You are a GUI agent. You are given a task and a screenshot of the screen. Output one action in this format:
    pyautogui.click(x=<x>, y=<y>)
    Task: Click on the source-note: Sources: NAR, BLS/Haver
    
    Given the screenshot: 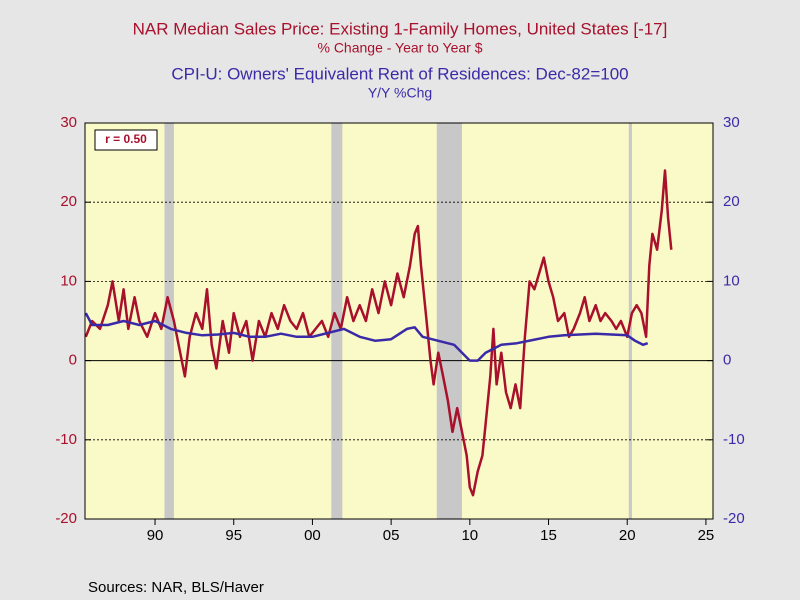 What is the action you would take?
    pyautogui.click(x=176, y=587)
    